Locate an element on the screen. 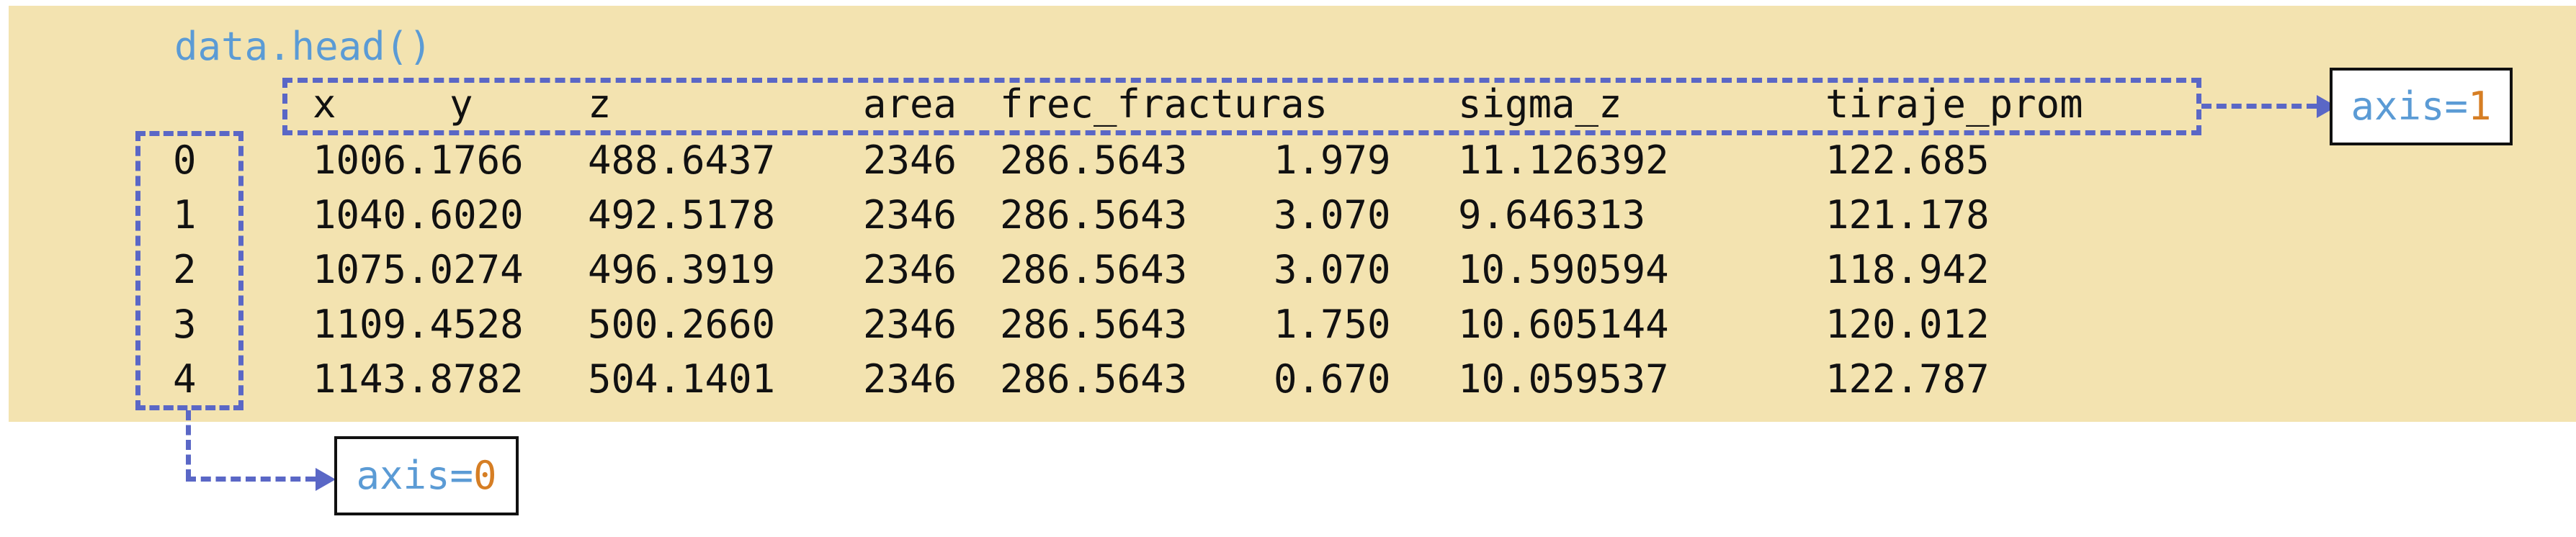 Image resolution: width=2576 pixels, height=537 pixels. column-axis-highlight is located at coordinates (1241, 106).